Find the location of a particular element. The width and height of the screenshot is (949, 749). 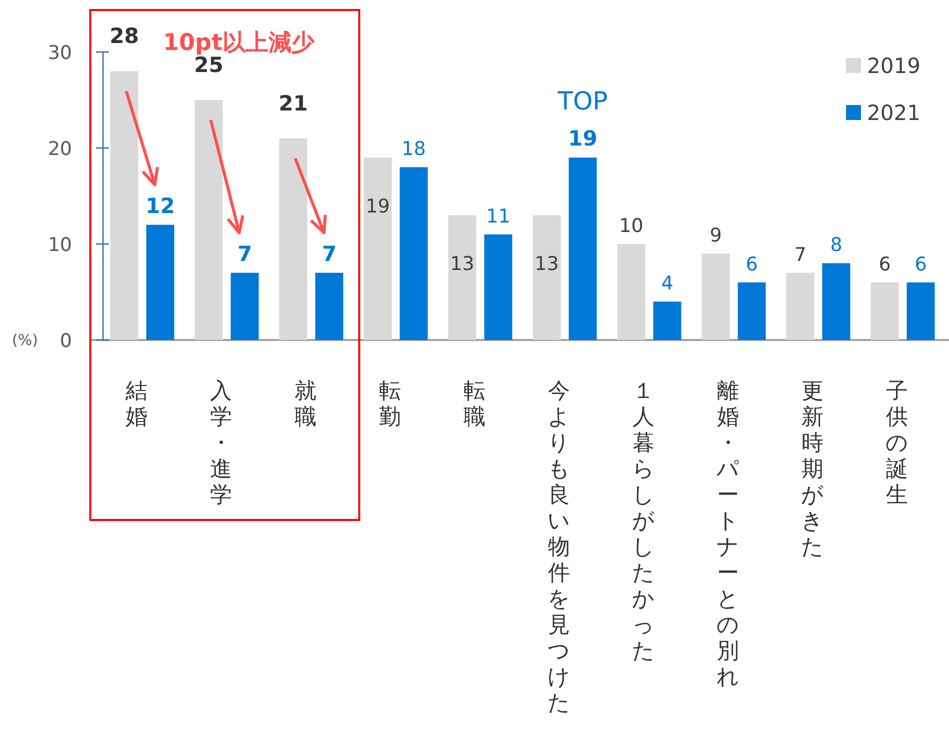

data-label: 8 is located at coordinates (836, 245).